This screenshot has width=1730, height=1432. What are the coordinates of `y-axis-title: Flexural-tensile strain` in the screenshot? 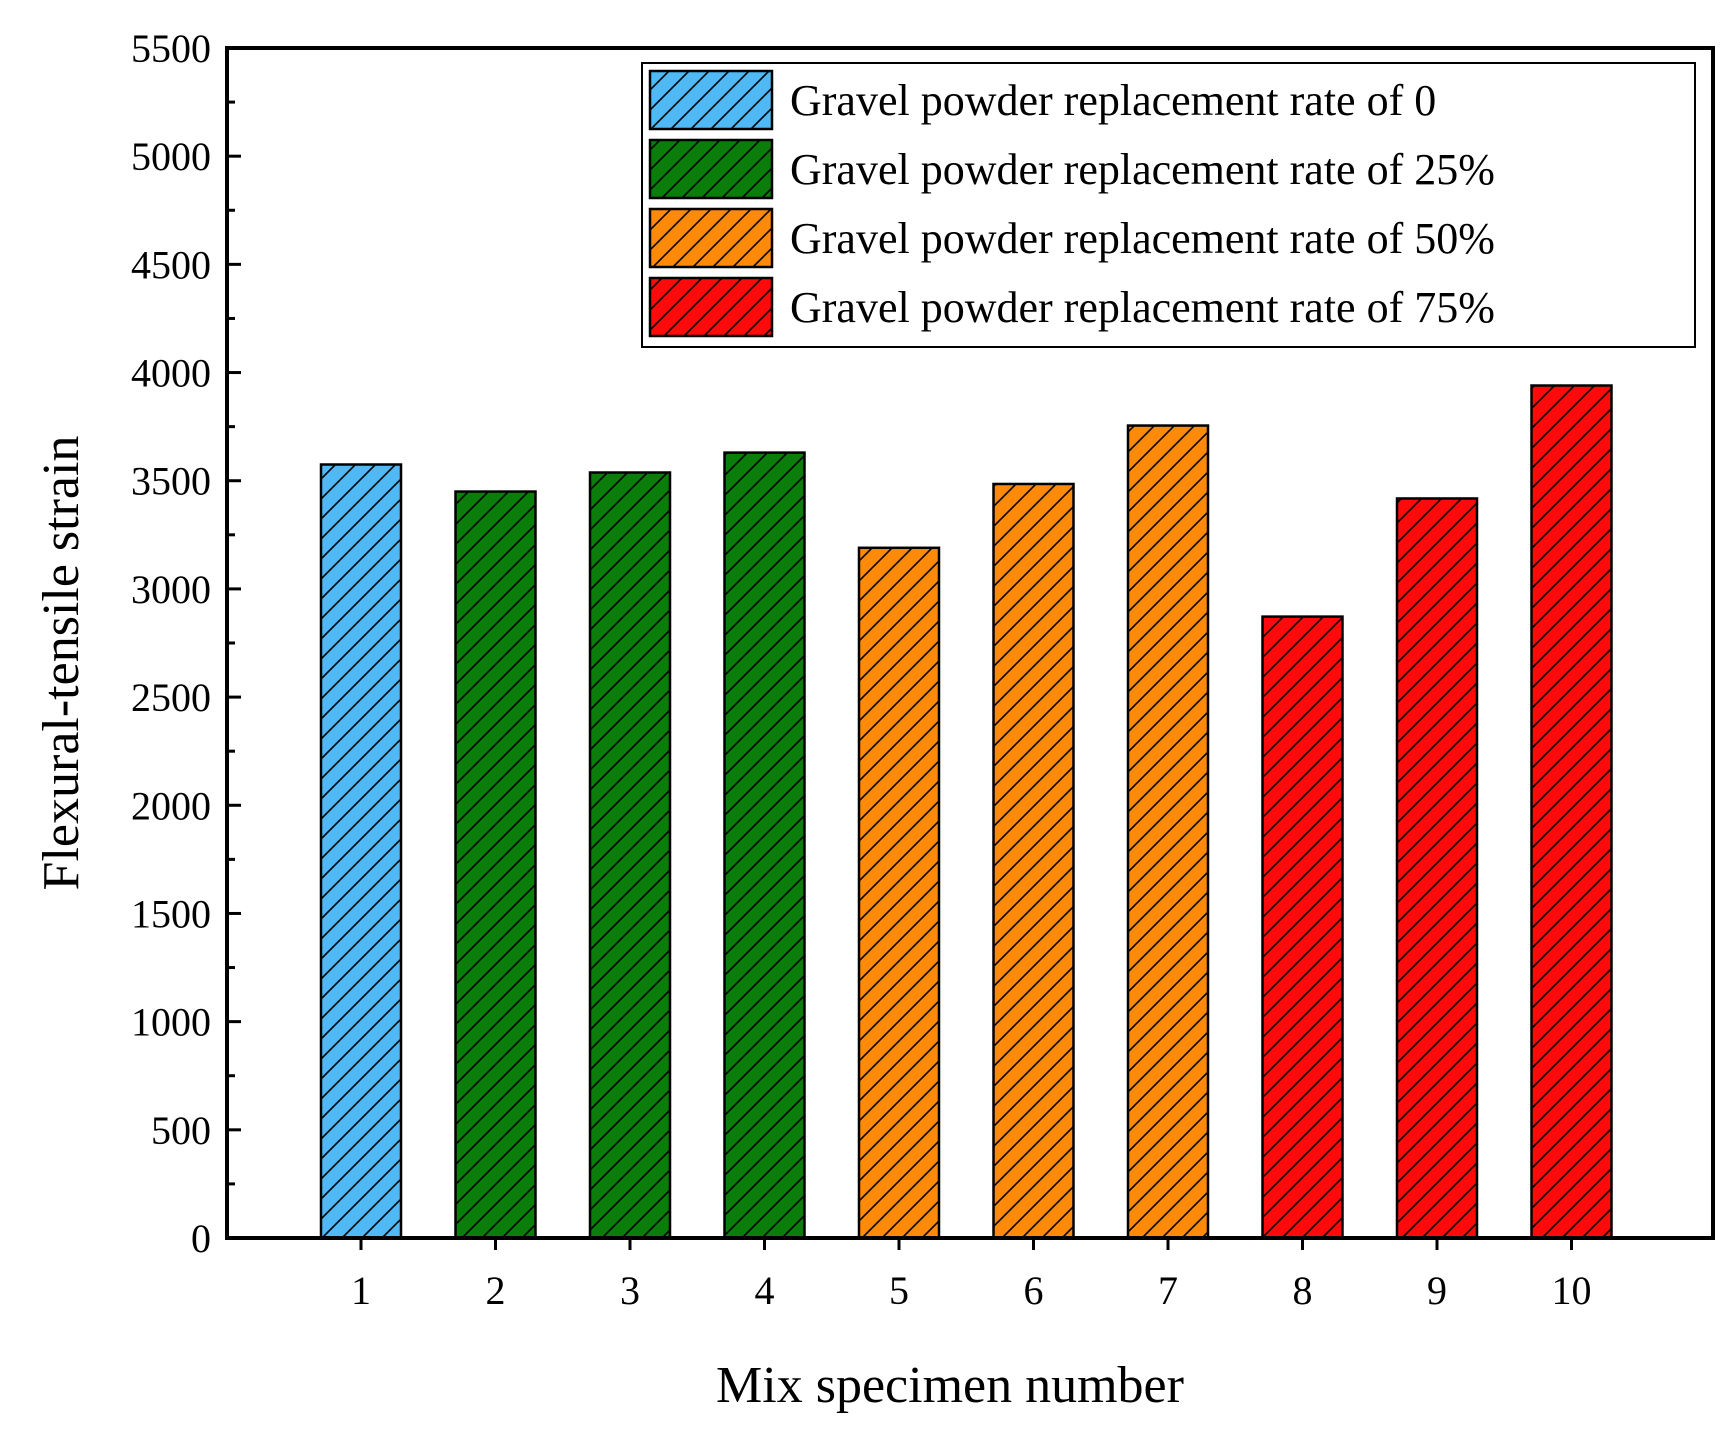 It's located at (61, 663).